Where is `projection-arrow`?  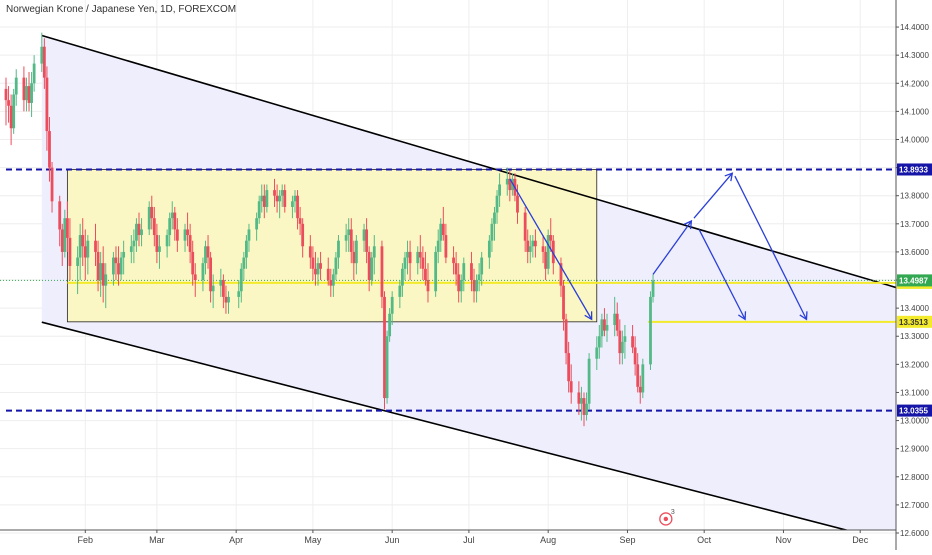 projection-arrow is located at coordinates (672, 247).